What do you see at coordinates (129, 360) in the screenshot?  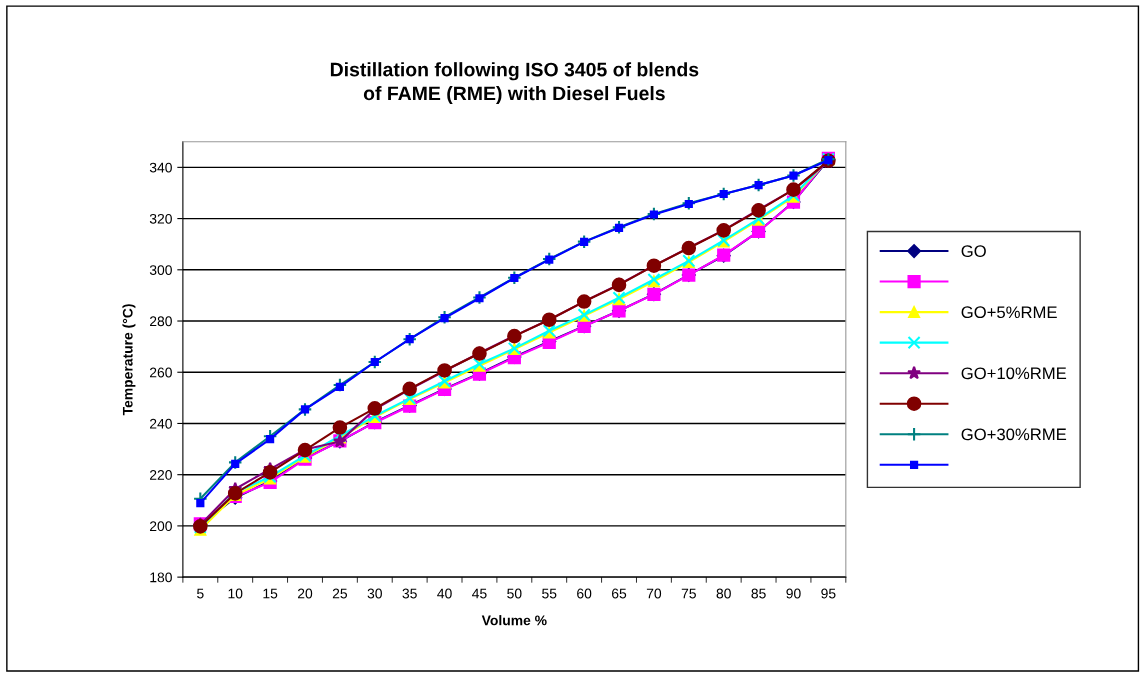 I see `y-axis-title: Temperature (°C)` at bounding box center [129, 360].